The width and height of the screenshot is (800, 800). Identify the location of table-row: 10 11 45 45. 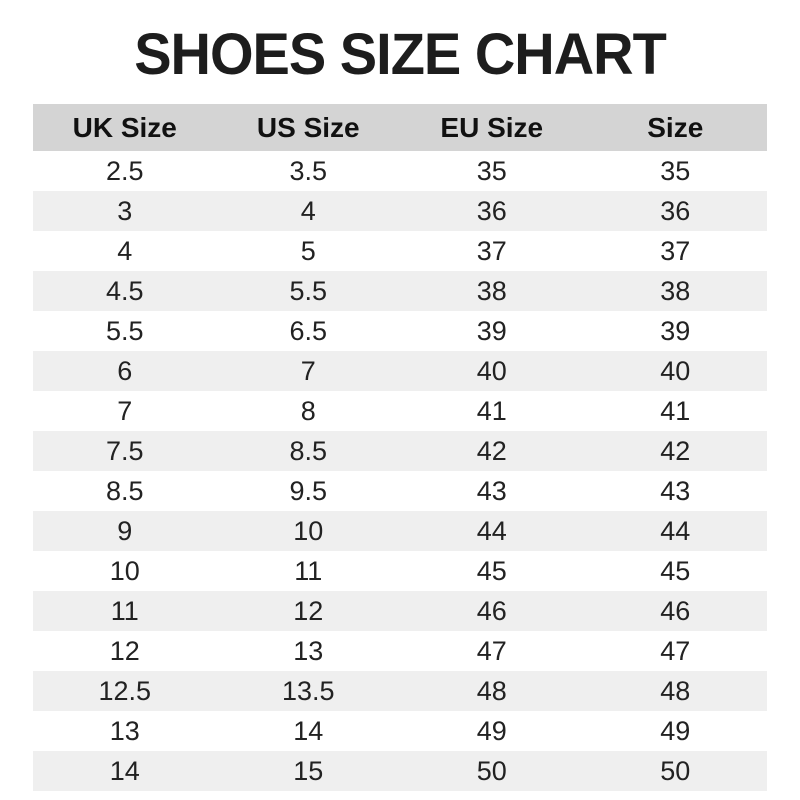
(400, 571).